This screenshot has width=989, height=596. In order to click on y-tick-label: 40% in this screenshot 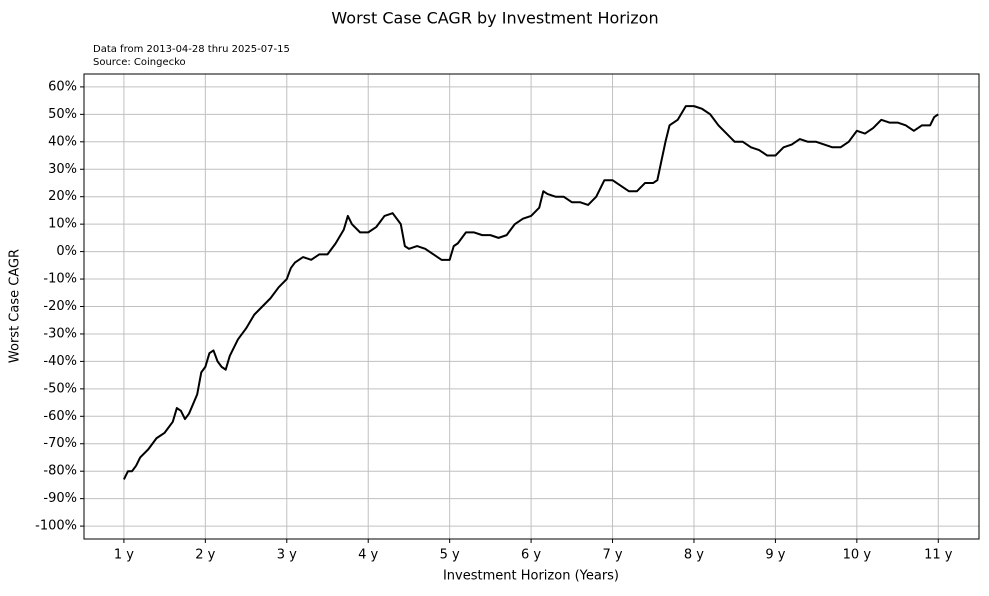, I will do `click(62, 141)`.